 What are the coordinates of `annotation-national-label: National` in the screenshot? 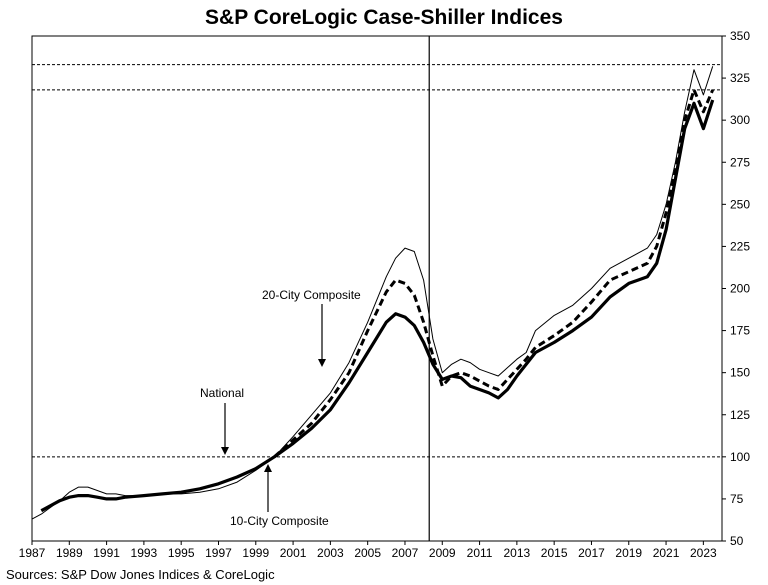 It's located at (222, 393).